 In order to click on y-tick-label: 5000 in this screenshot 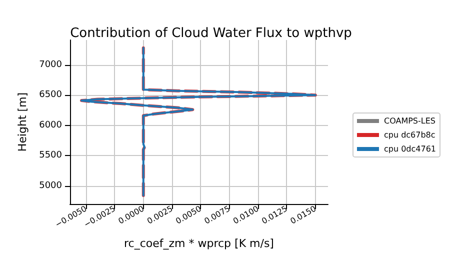, I will do `click(50, 185)`.